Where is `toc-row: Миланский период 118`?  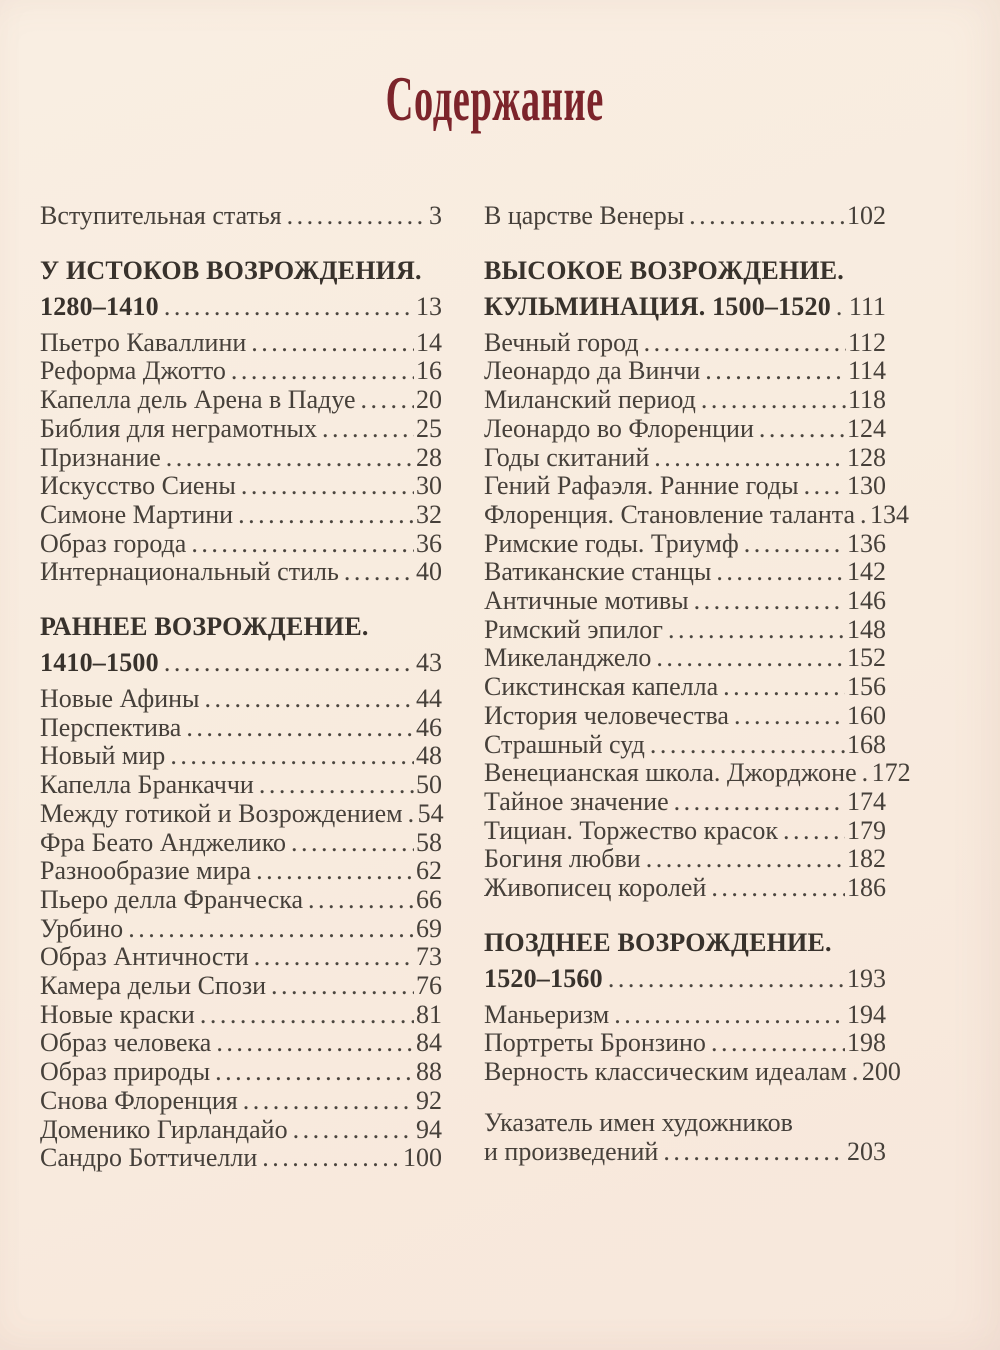
toc-row: Миланский период 118 is located at coordinates (685, 400).